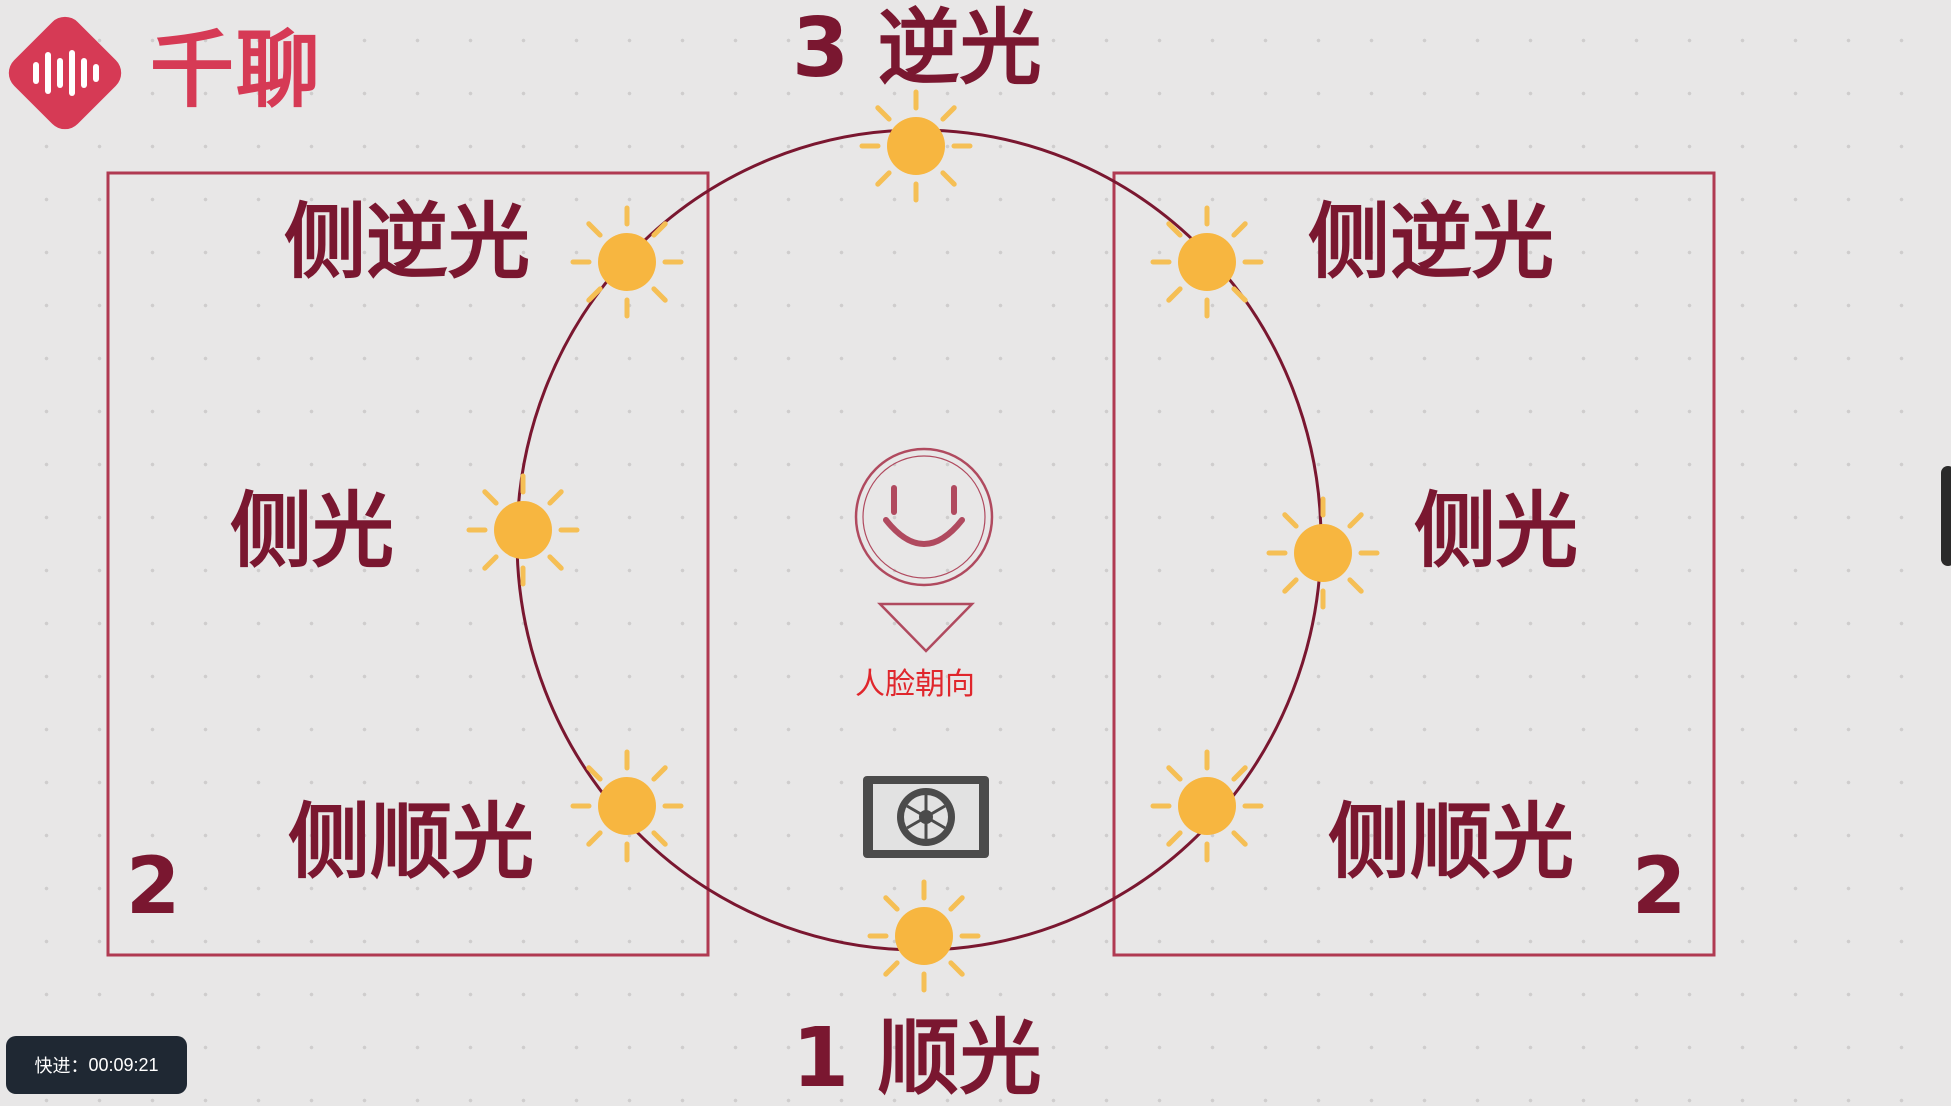 This screenshot has height=1106, width=1951. Describe the element at coordinates (916, 146) in the screenshot. I see `sun-top-icon` at that location.